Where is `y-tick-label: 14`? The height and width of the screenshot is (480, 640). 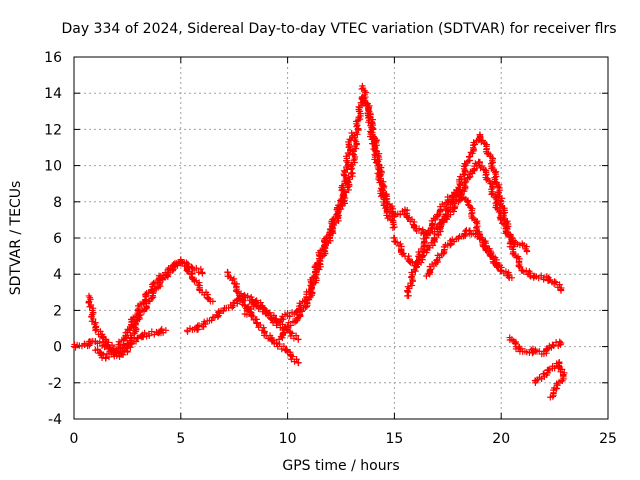
y-tick-label: 14 is located at coordinates (53, 94).